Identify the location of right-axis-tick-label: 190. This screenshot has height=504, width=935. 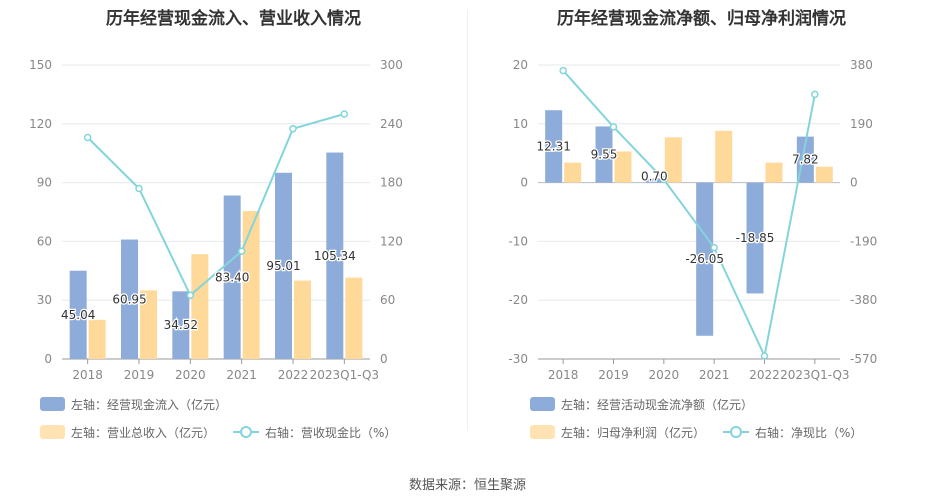
(861, 124).